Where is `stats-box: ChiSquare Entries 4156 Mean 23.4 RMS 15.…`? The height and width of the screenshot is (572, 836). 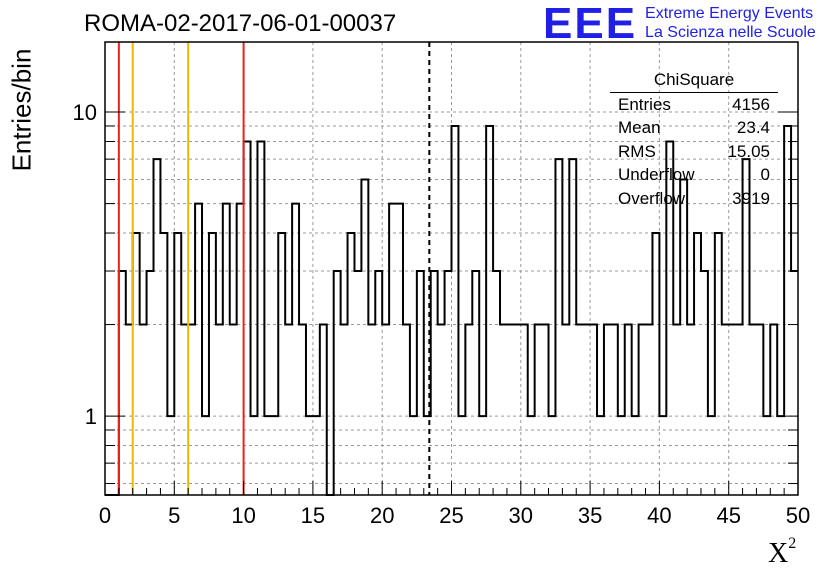 stats-box: ChiSquare Entries 4156 Mean 23.4 RMS 15.… is located at coordinates (694, 139).